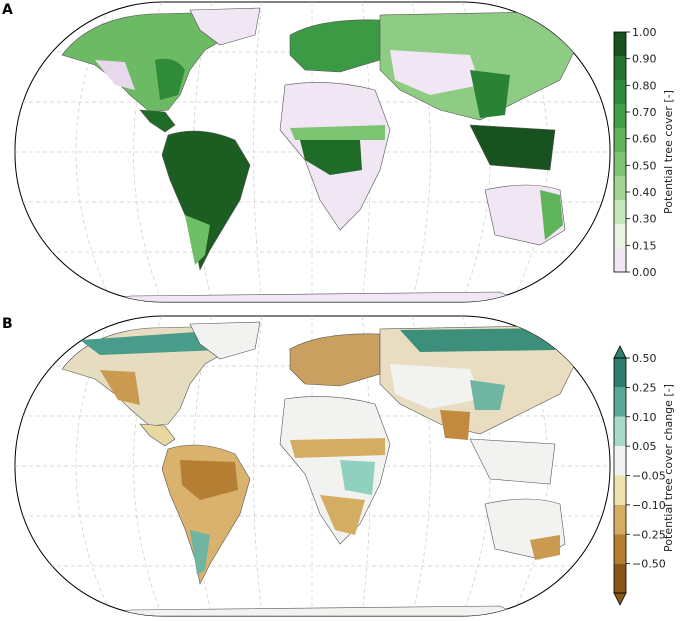 Image resolution: width=685 pixels, height=621 pixels. Describe the element at coordinates (644, 219) in the screenshot. I see `colorbar-a-tick-label: 0.30` at that location.